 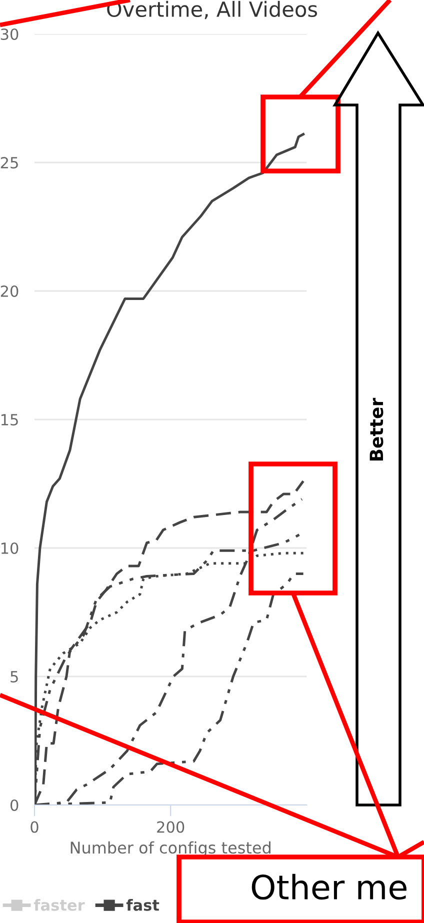 What do you see at coordinates (377, 429) in the screenshot?
I see `text: Better` at bounding box center [377, 429].